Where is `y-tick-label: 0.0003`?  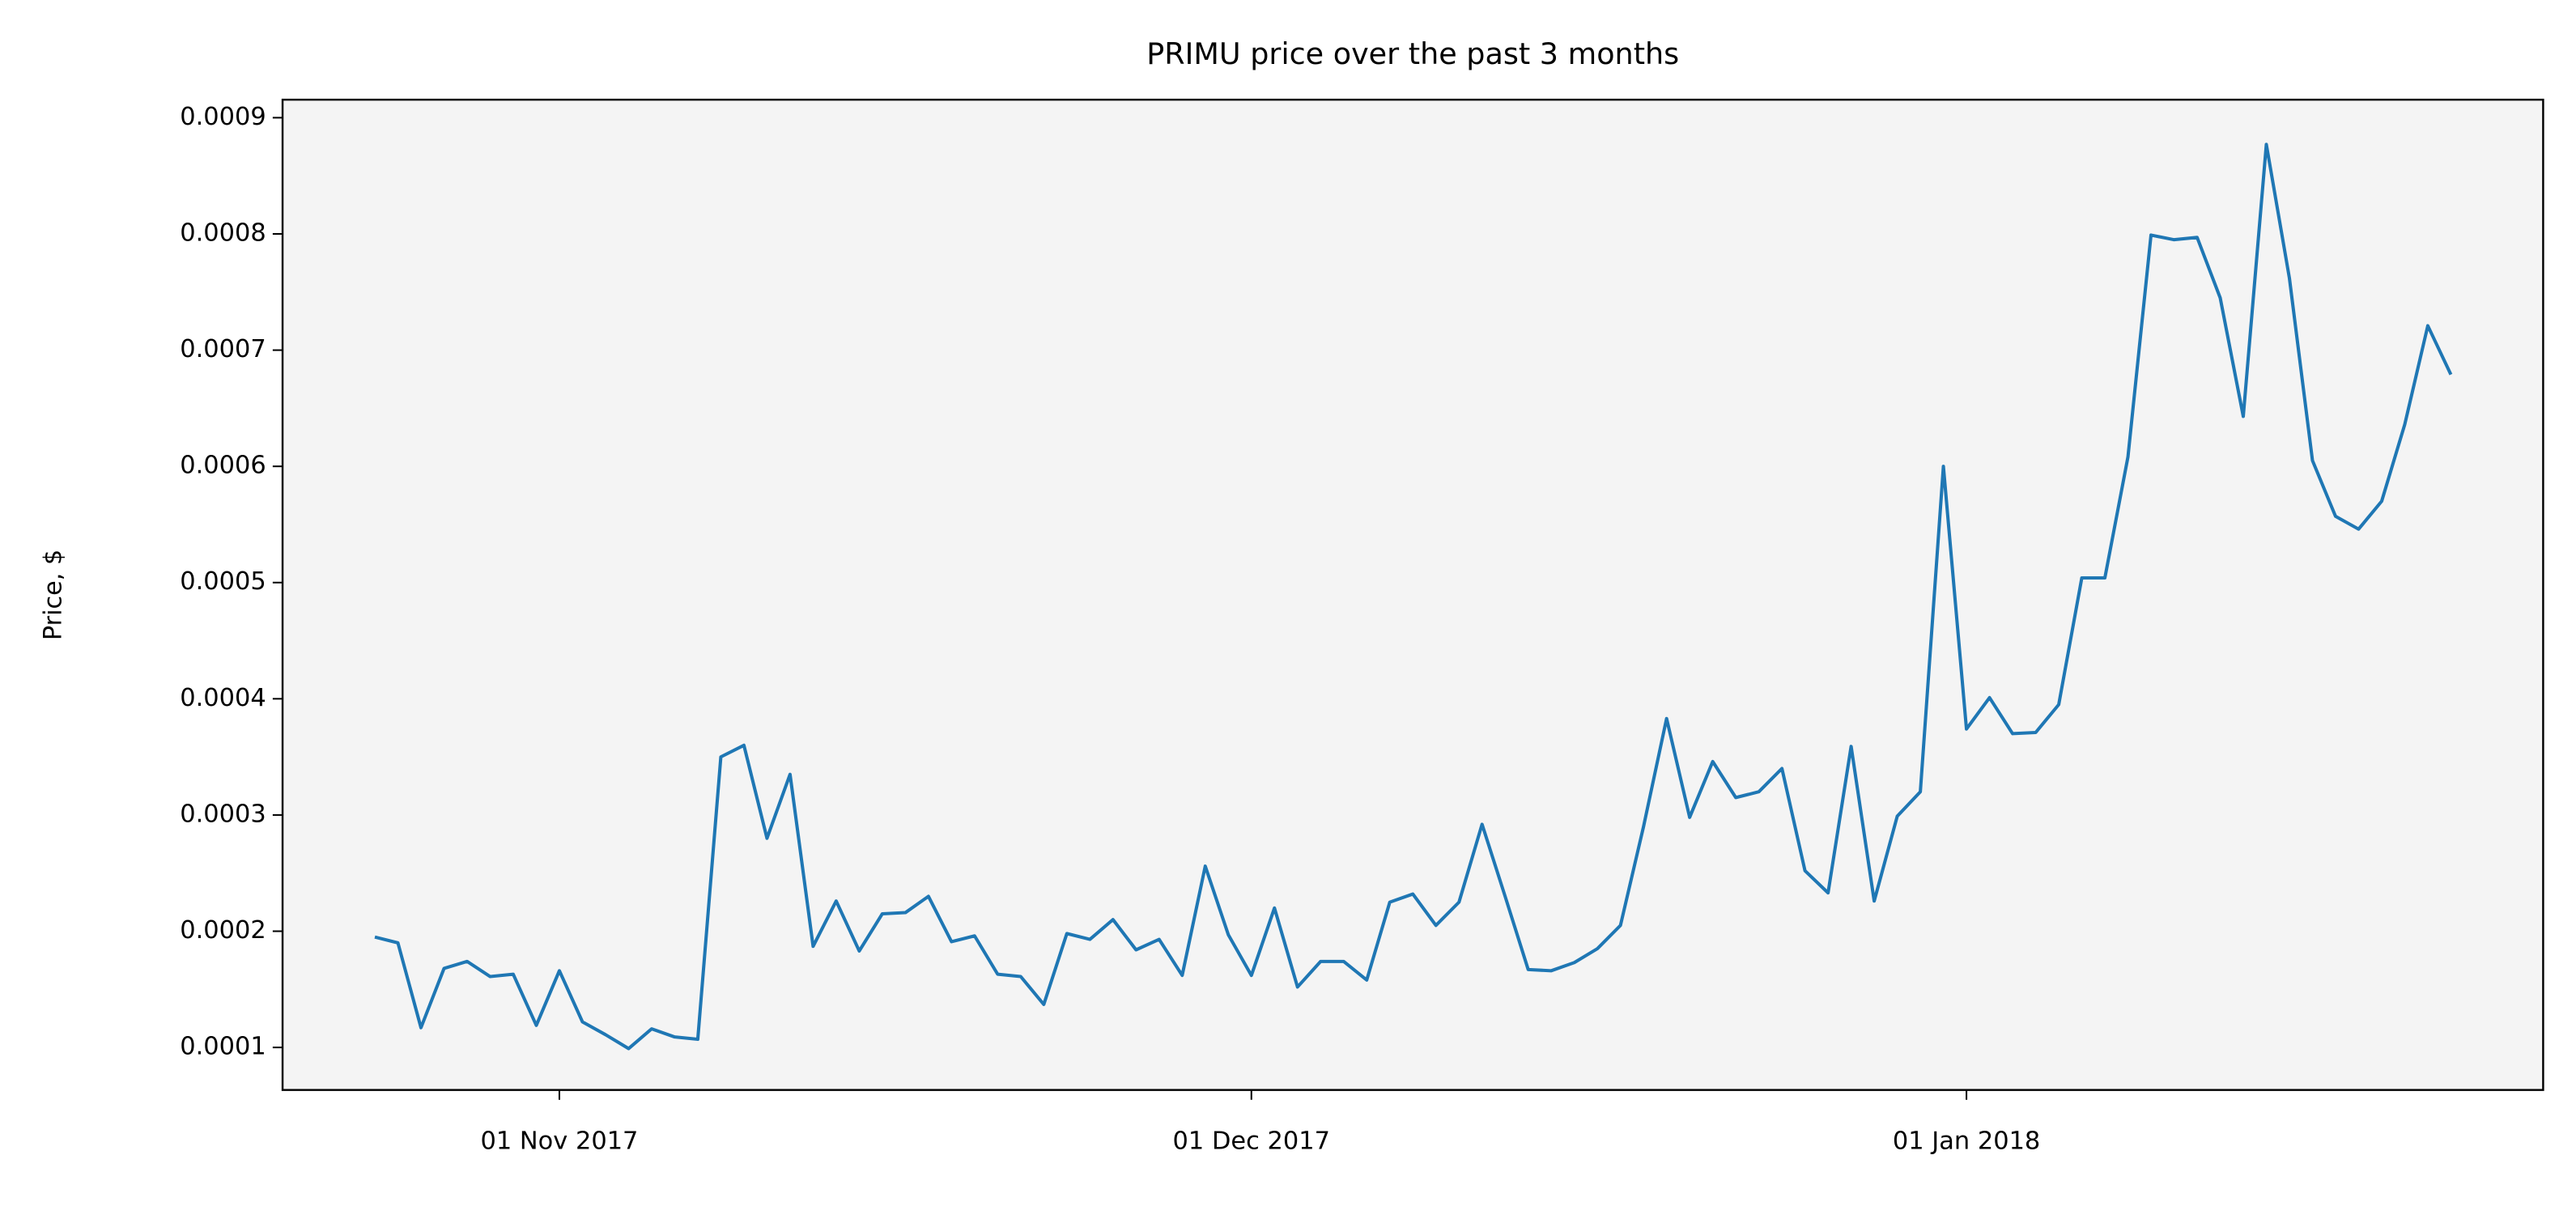
y-tick-label: 0.0003 is located at coordinates (223, 814).